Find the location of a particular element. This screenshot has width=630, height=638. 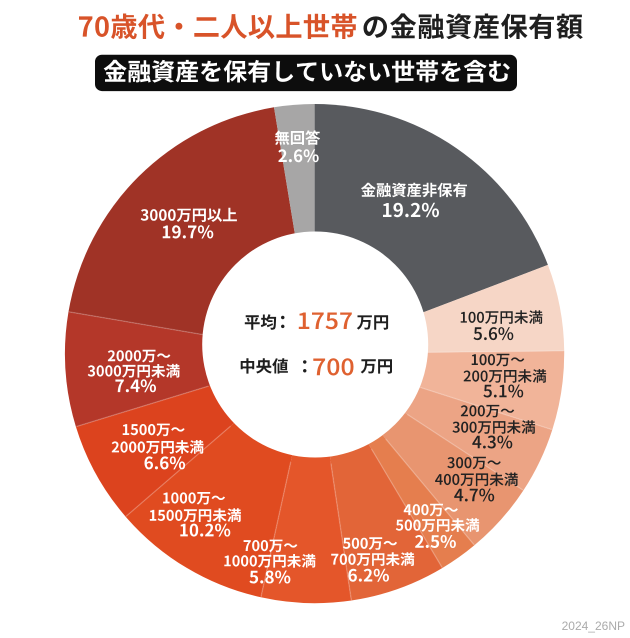

svg-text: 2024_26NP is located at coordinates (593, 626).